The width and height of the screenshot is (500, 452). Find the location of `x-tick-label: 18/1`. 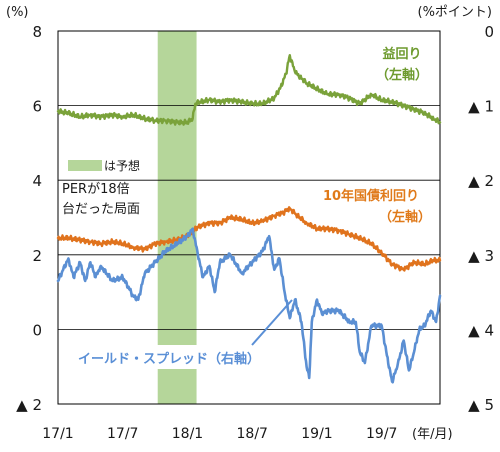

x-tick-label: 18/1 is located at coordinates (187, 434).